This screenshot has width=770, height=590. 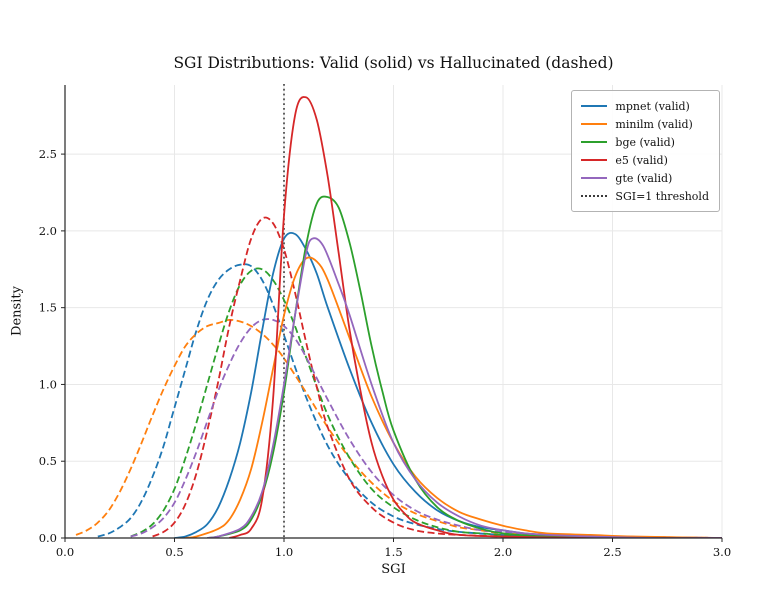 What do you see at coordinates (48, 308) in the screenshot?
I see `y-tick-label: 1.5` at bounding box center [48, 308].